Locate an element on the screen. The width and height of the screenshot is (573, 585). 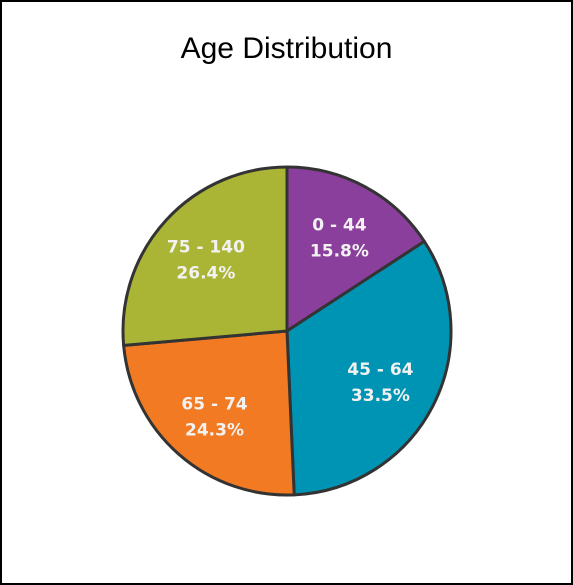
slice-category-label: 45 - 64 is located at coordinates (380, 370).